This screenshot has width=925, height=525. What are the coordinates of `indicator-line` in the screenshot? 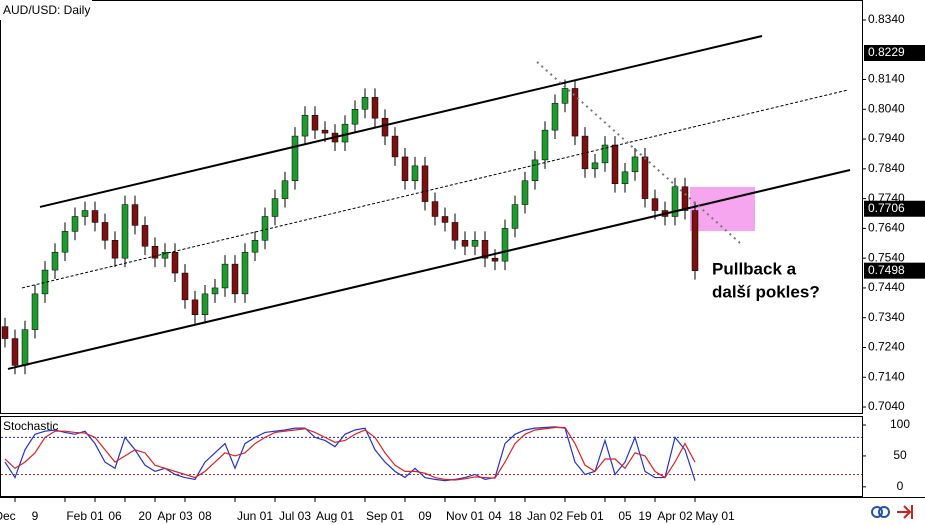 It's located at (350, 454).